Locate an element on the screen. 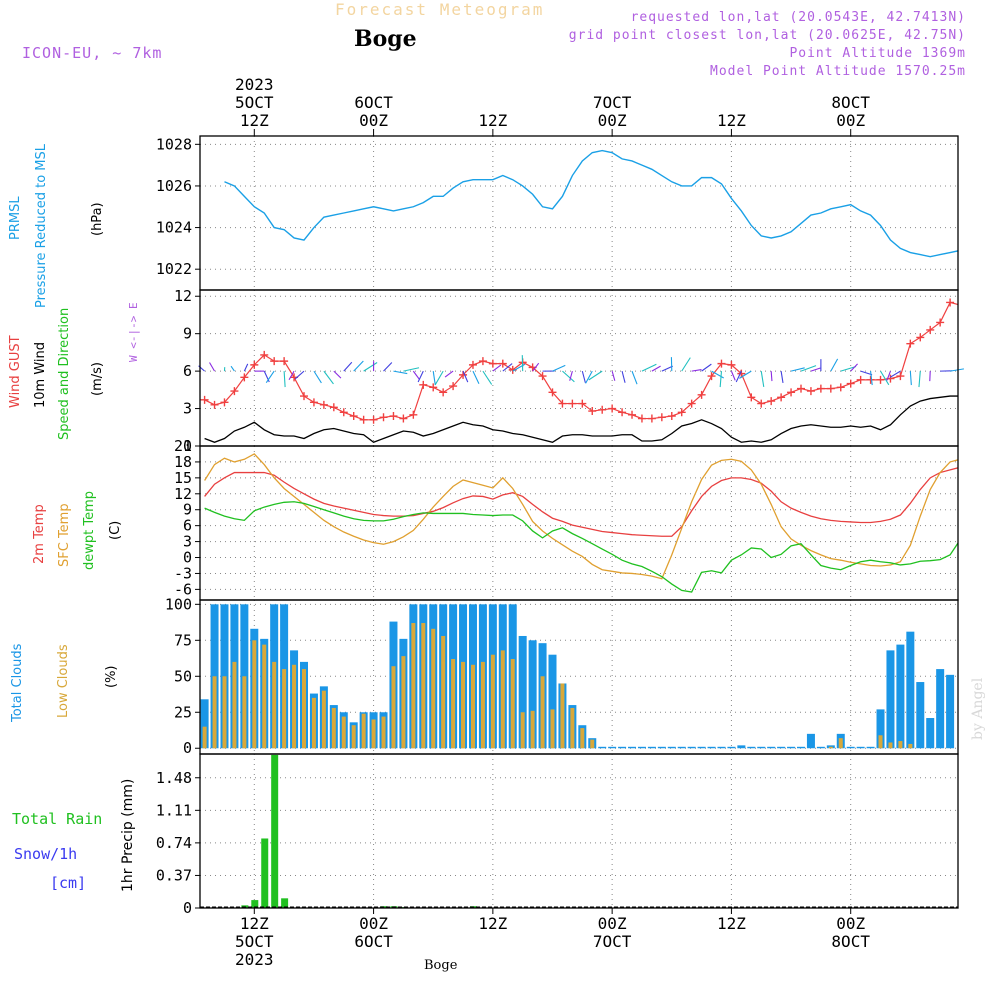 The image size is (1000, 1000). point-altitude: Point Altitude 1369m is located at coordinates (877, 53).